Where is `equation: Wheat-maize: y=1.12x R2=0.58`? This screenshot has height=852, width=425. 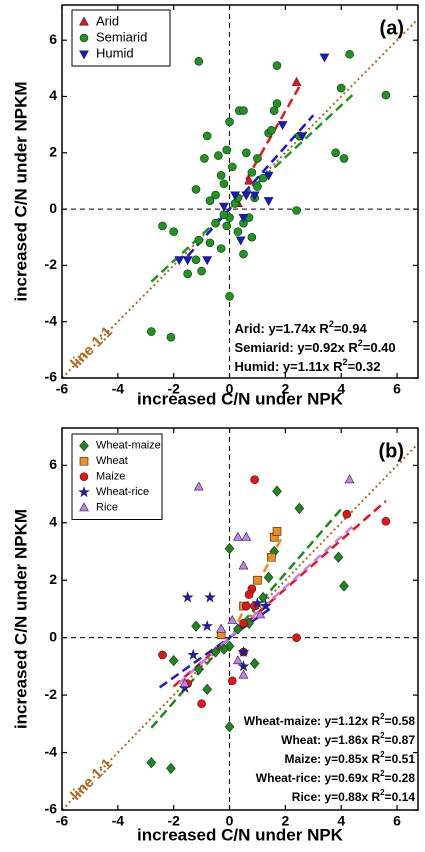 equation: Wheat-maize: y=1.12x R2=0.58 is located at coordinates (330, 720).